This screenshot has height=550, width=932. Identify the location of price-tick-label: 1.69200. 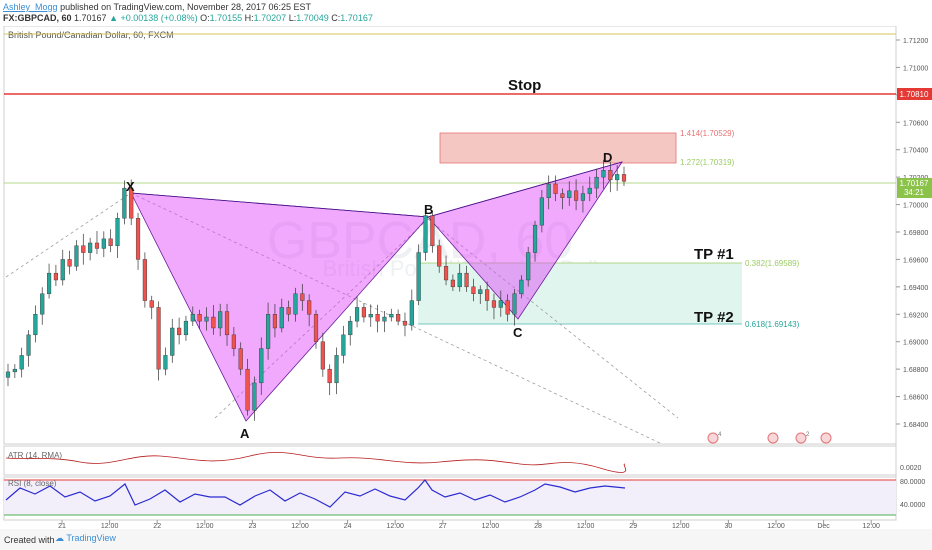
(915, 315).